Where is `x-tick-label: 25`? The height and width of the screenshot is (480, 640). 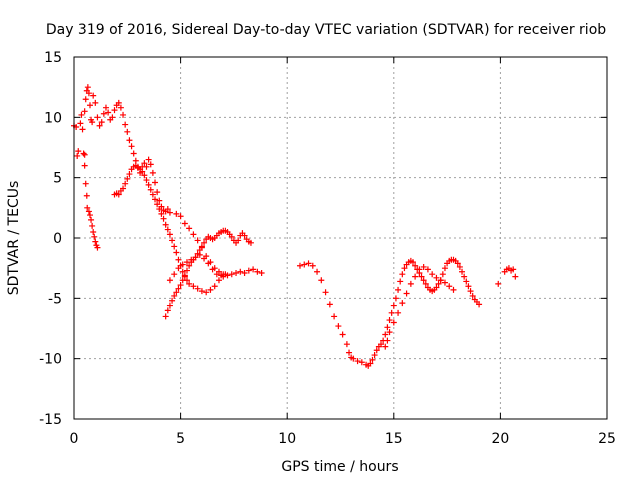 x-tick-label: 25 is located at coordinates (607, 439).